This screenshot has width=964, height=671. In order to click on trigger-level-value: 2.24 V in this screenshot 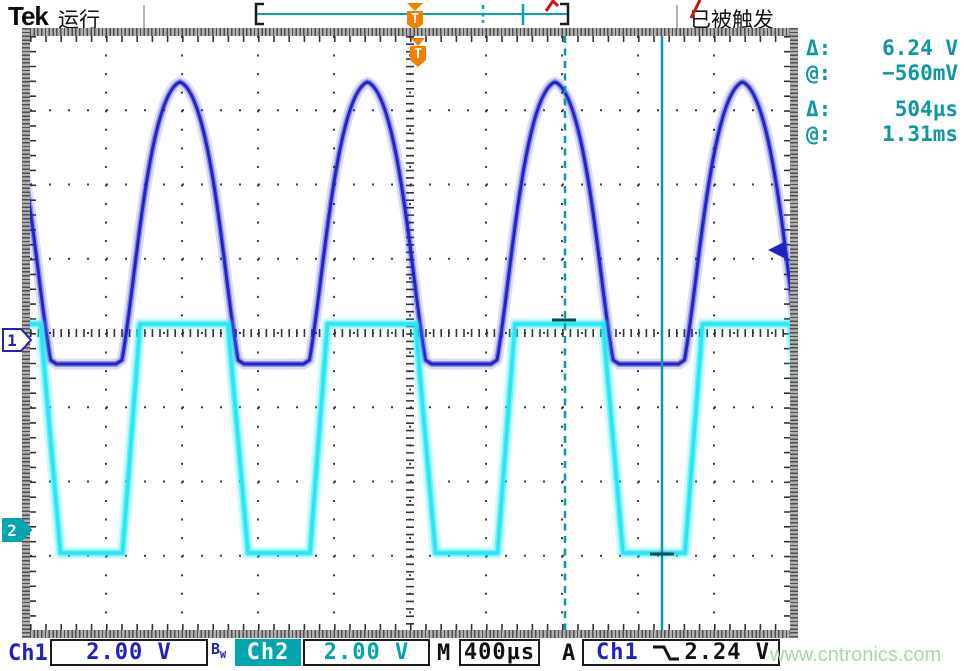, I will do `click(727, 652)`.